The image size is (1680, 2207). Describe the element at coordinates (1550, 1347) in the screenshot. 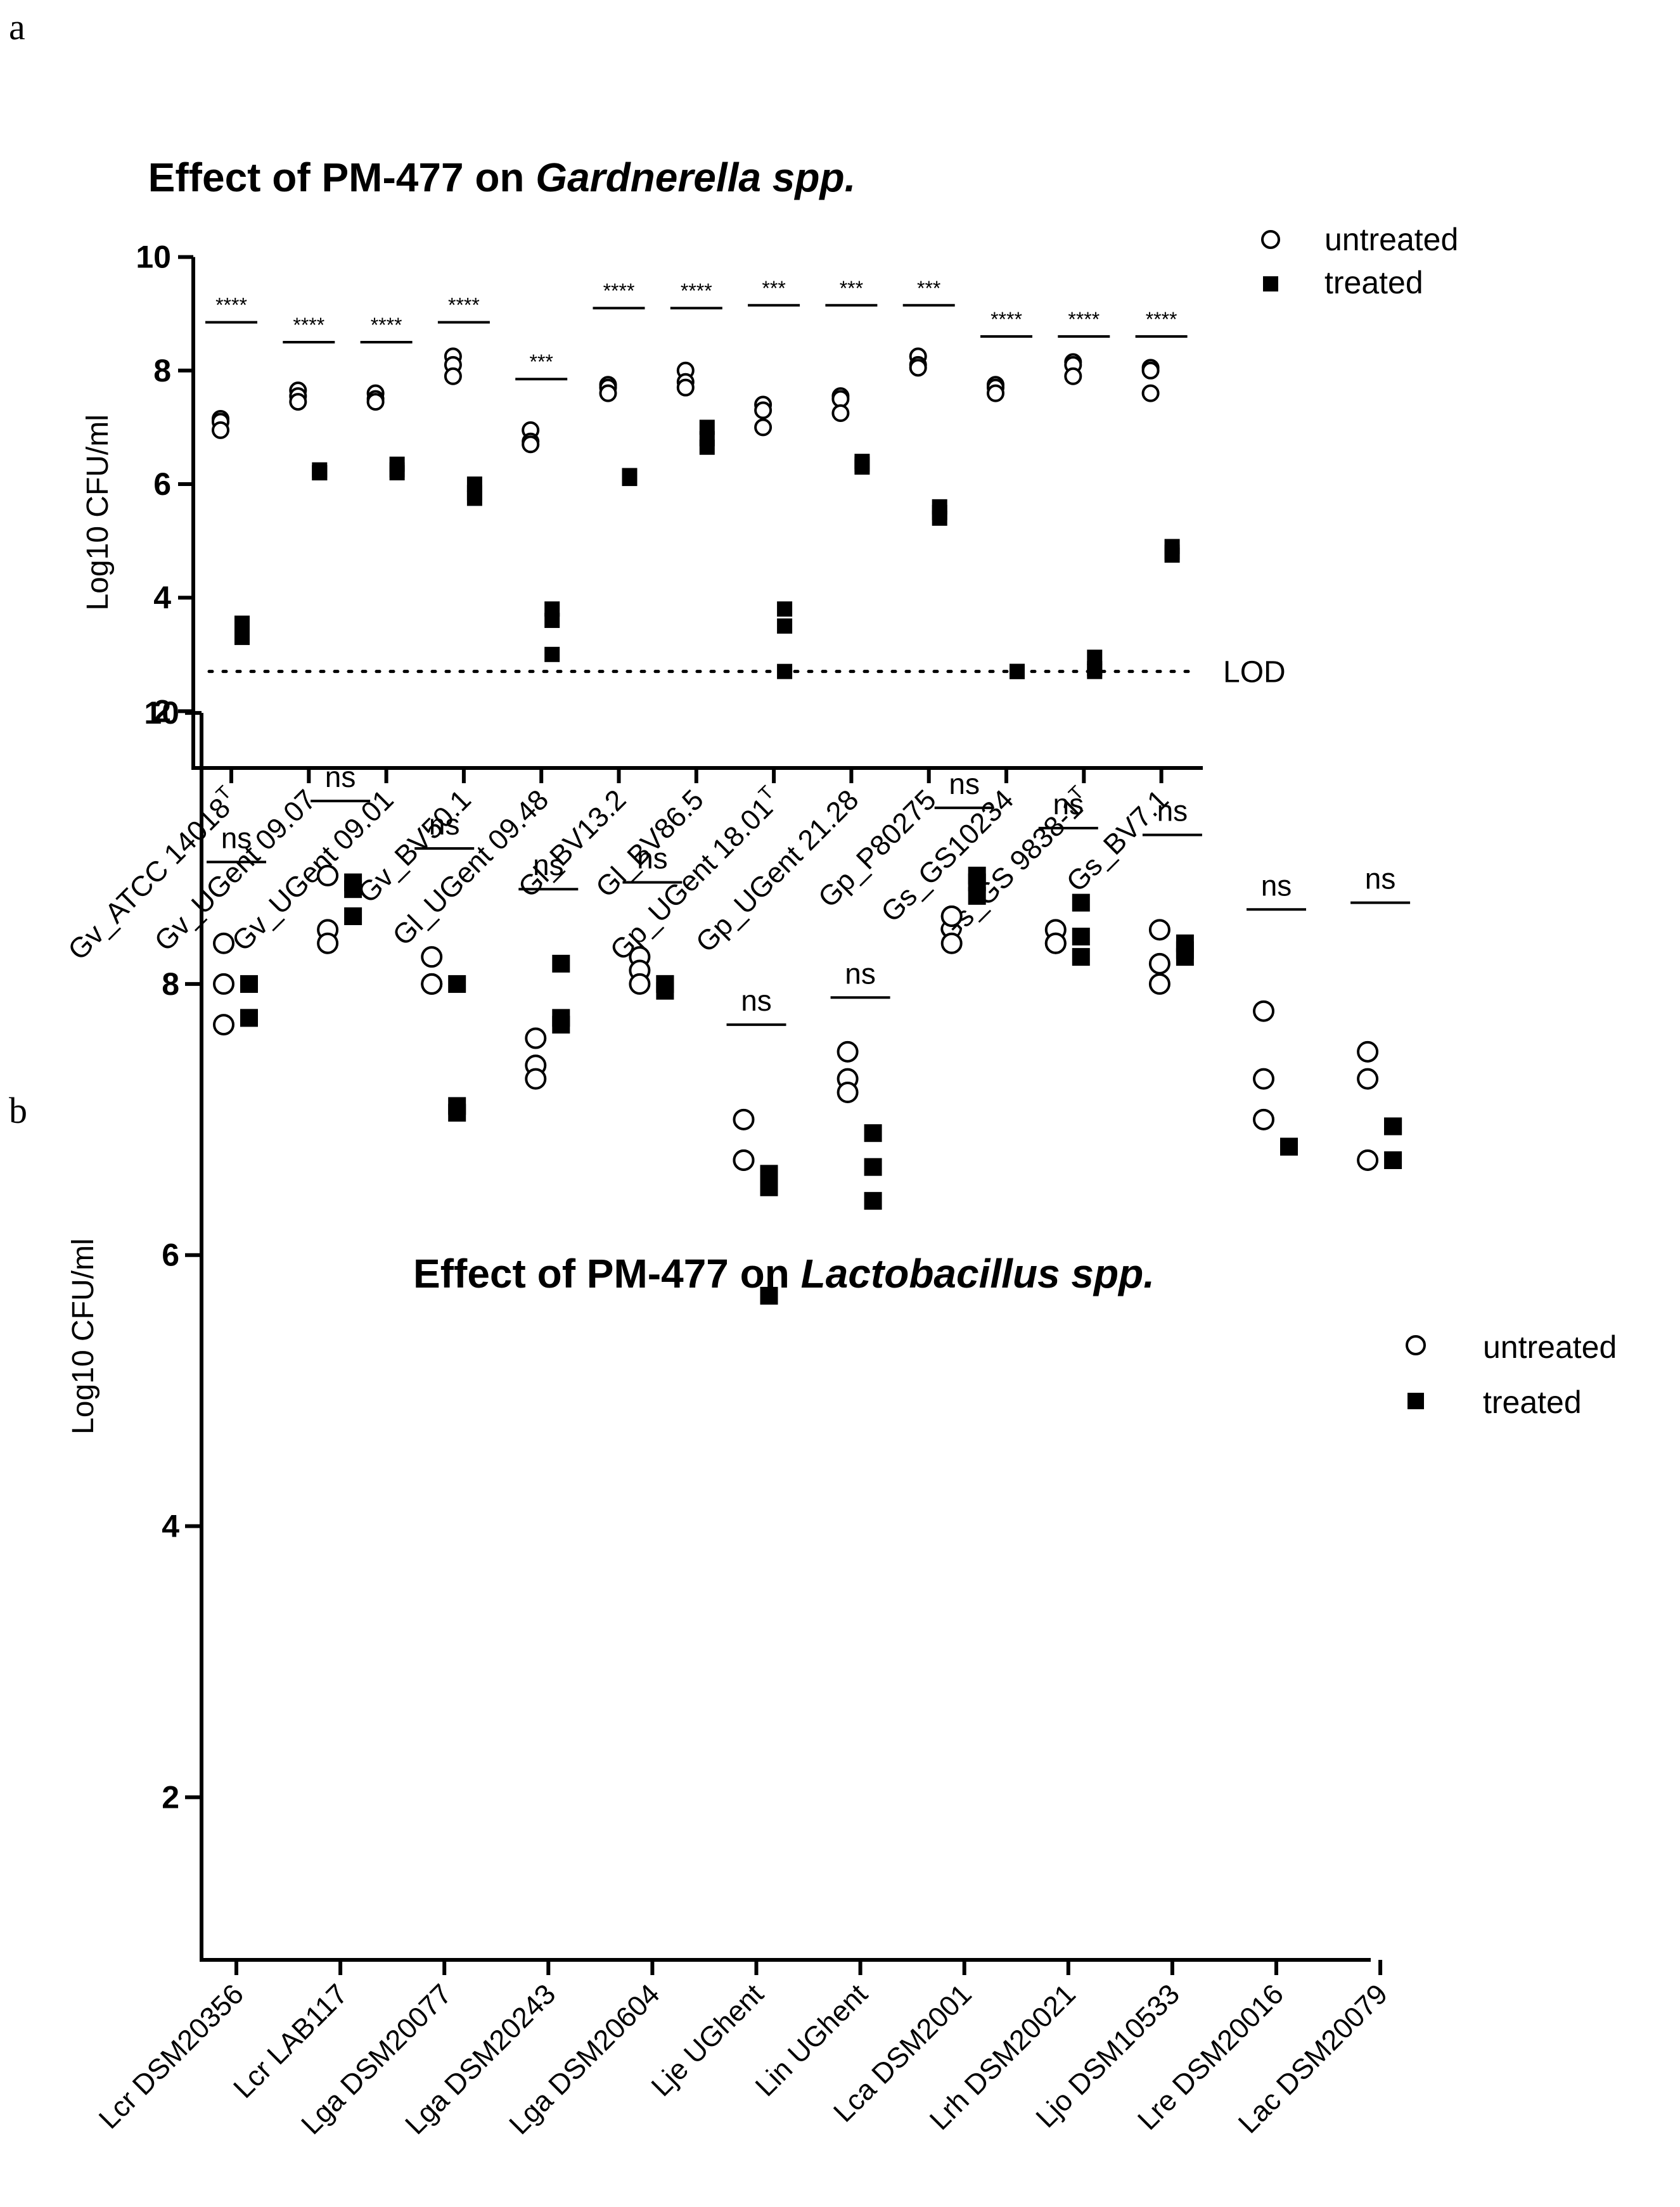

I see `legend-b-untreated-label: untreated` at that location.